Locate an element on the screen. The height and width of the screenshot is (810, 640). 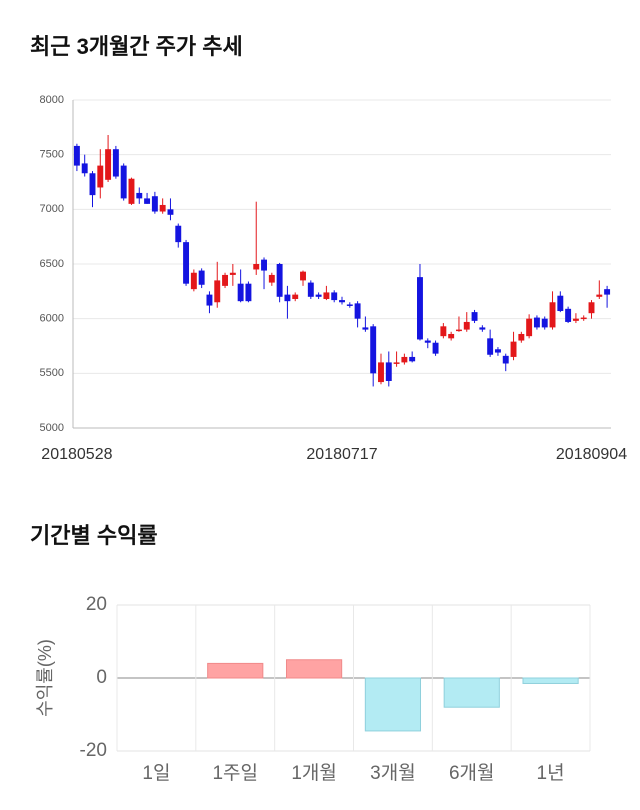
y-tick-label: 0 is located at coordinates (101, 677).